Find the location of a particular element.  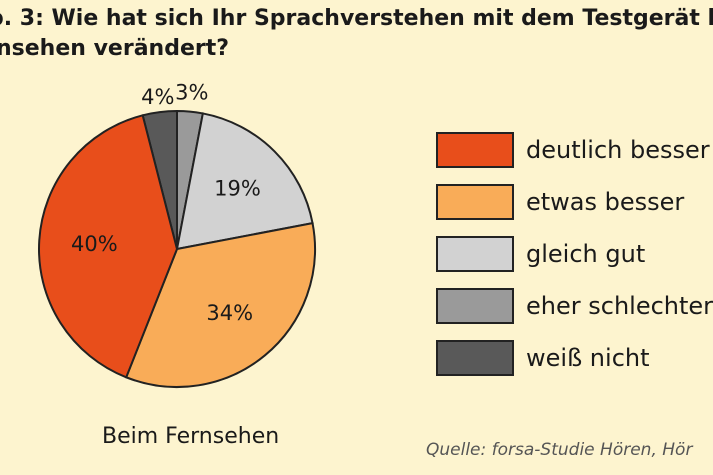

legend-label-etwas-besser: etwas besser is located at coordinates (605, 202).